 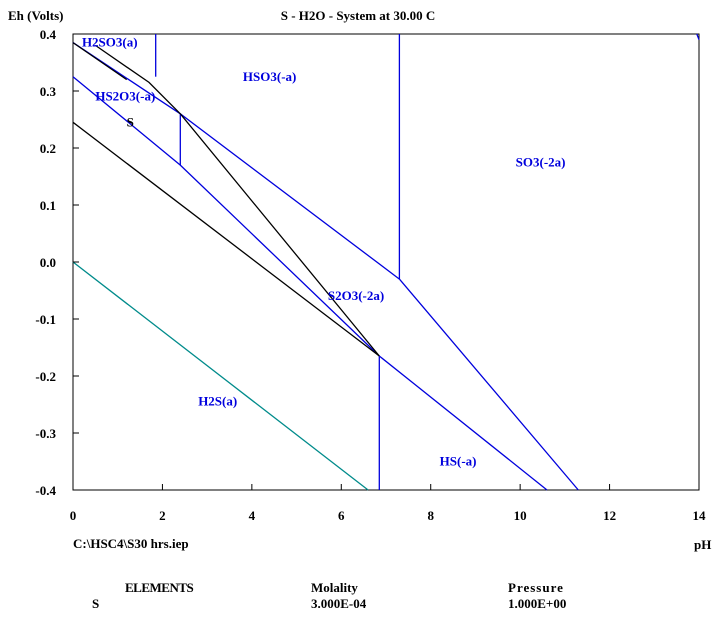 I want to click on region-label: HS2O3(-a), so click(x=125, y=96).